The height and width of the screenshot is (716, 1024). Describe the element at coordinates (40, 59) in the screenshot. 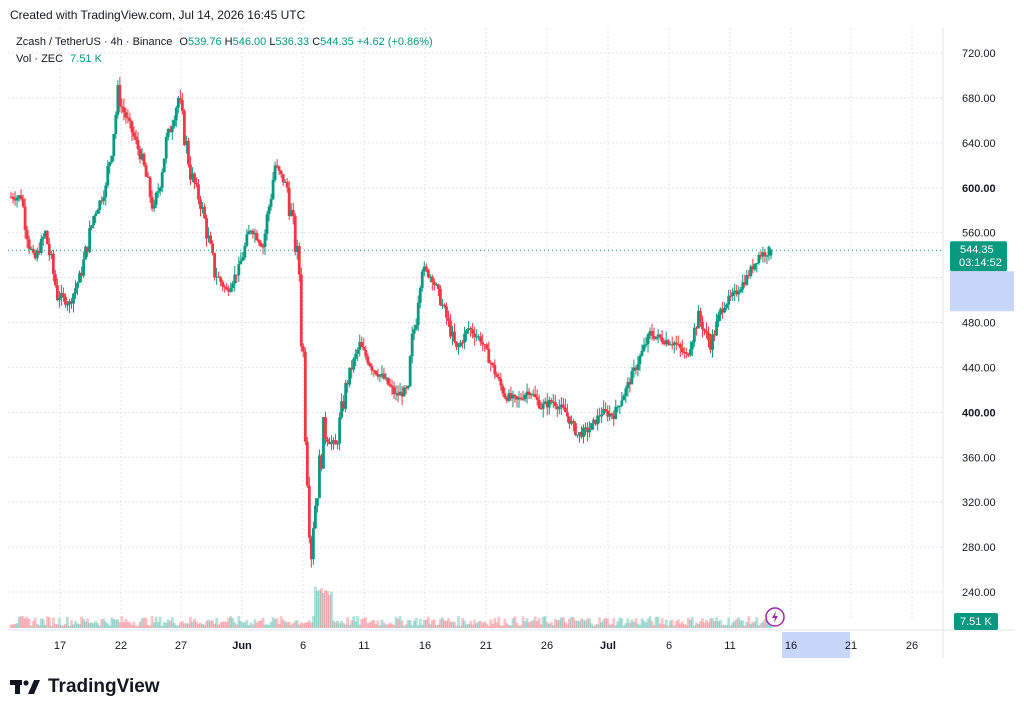

I see `volume-label: Vol · ZEC` at that location.